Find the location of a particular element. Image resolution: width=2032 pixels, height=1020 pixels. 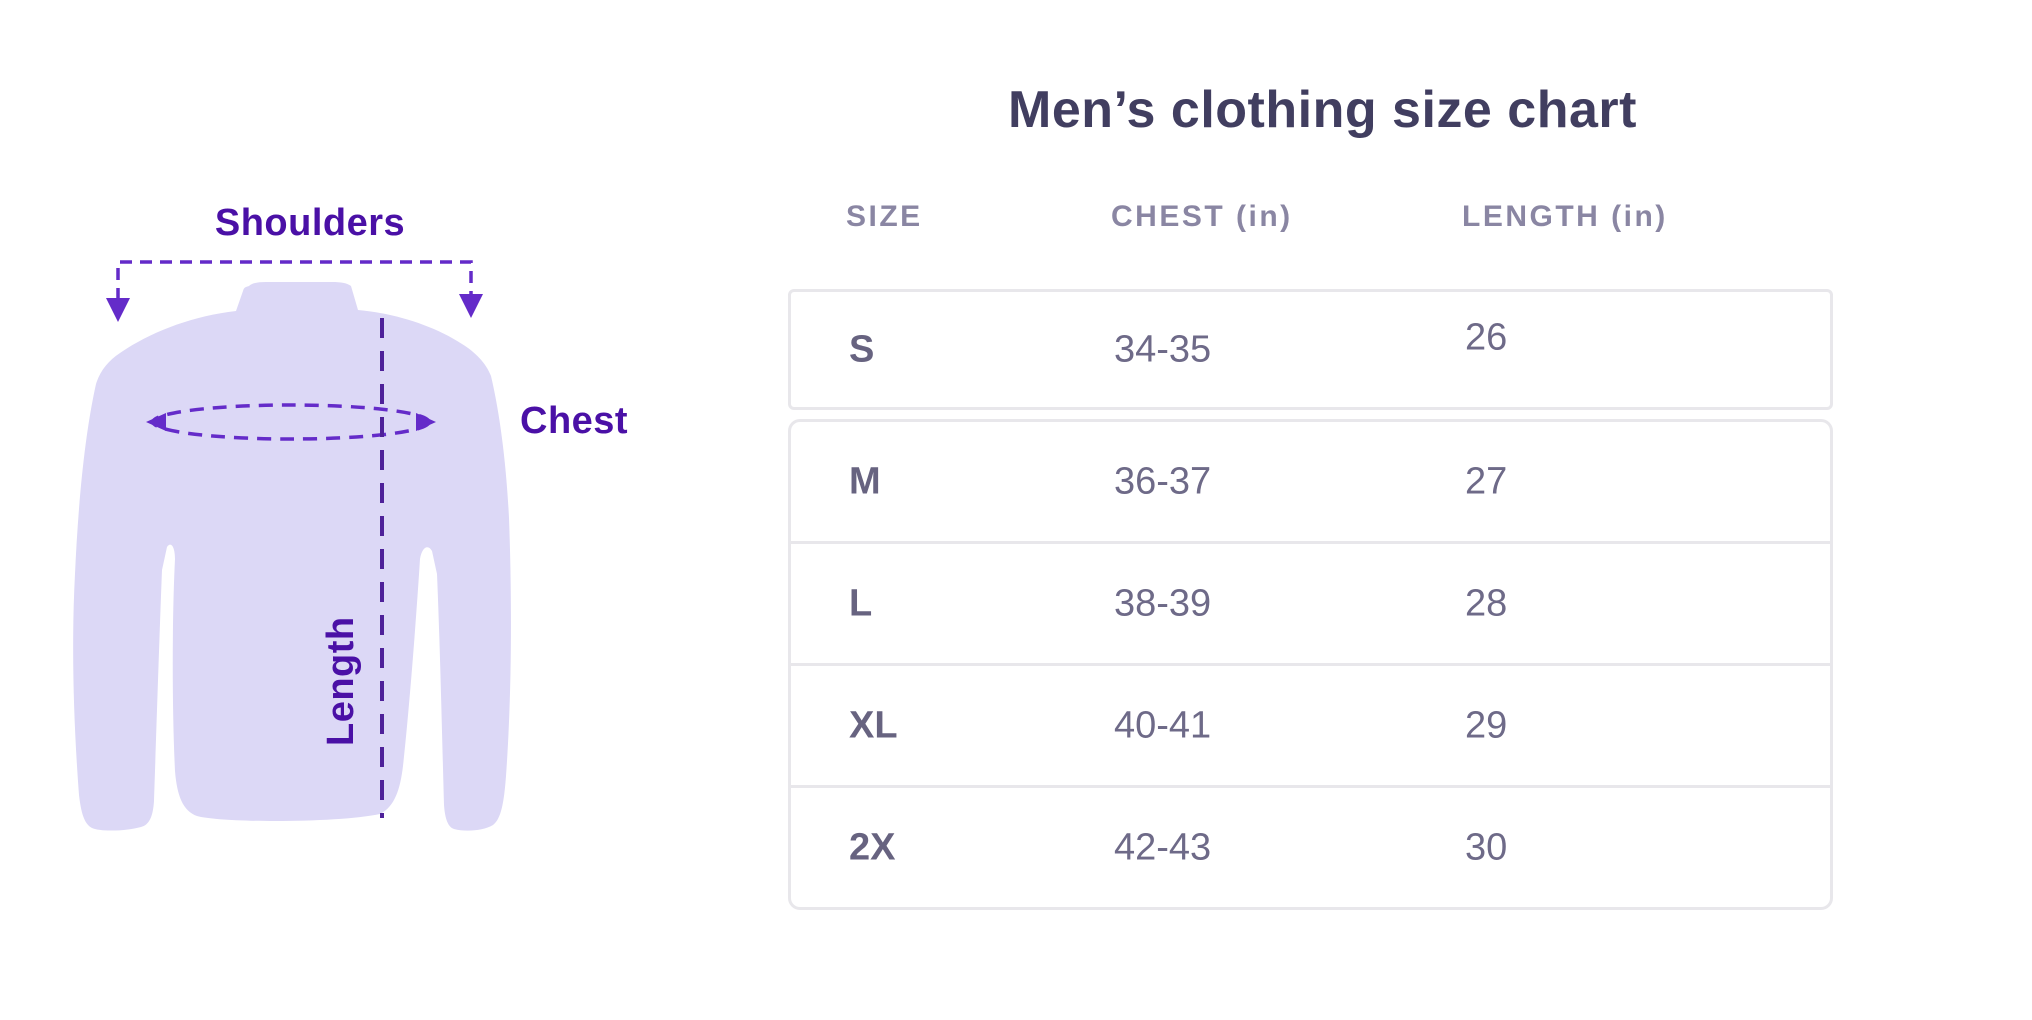

arrow-down-right-icon is located at coordinates (471, 306).